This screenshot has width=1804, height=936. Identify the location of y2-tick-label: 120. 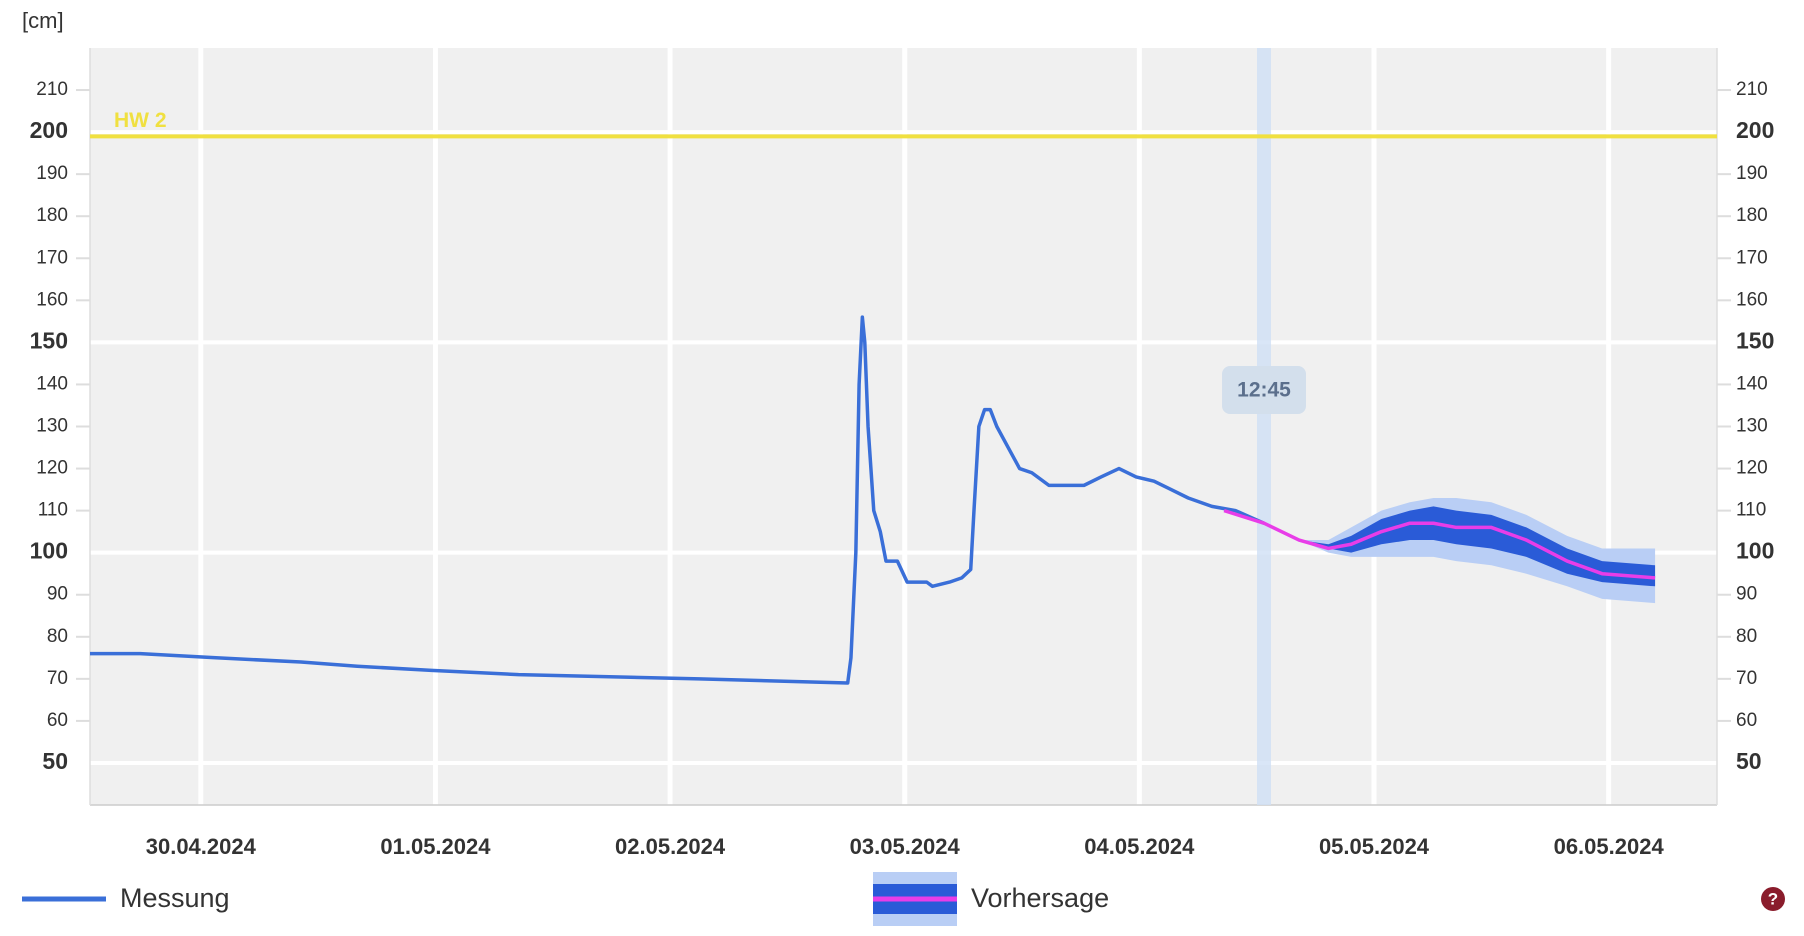
(1752, 468).